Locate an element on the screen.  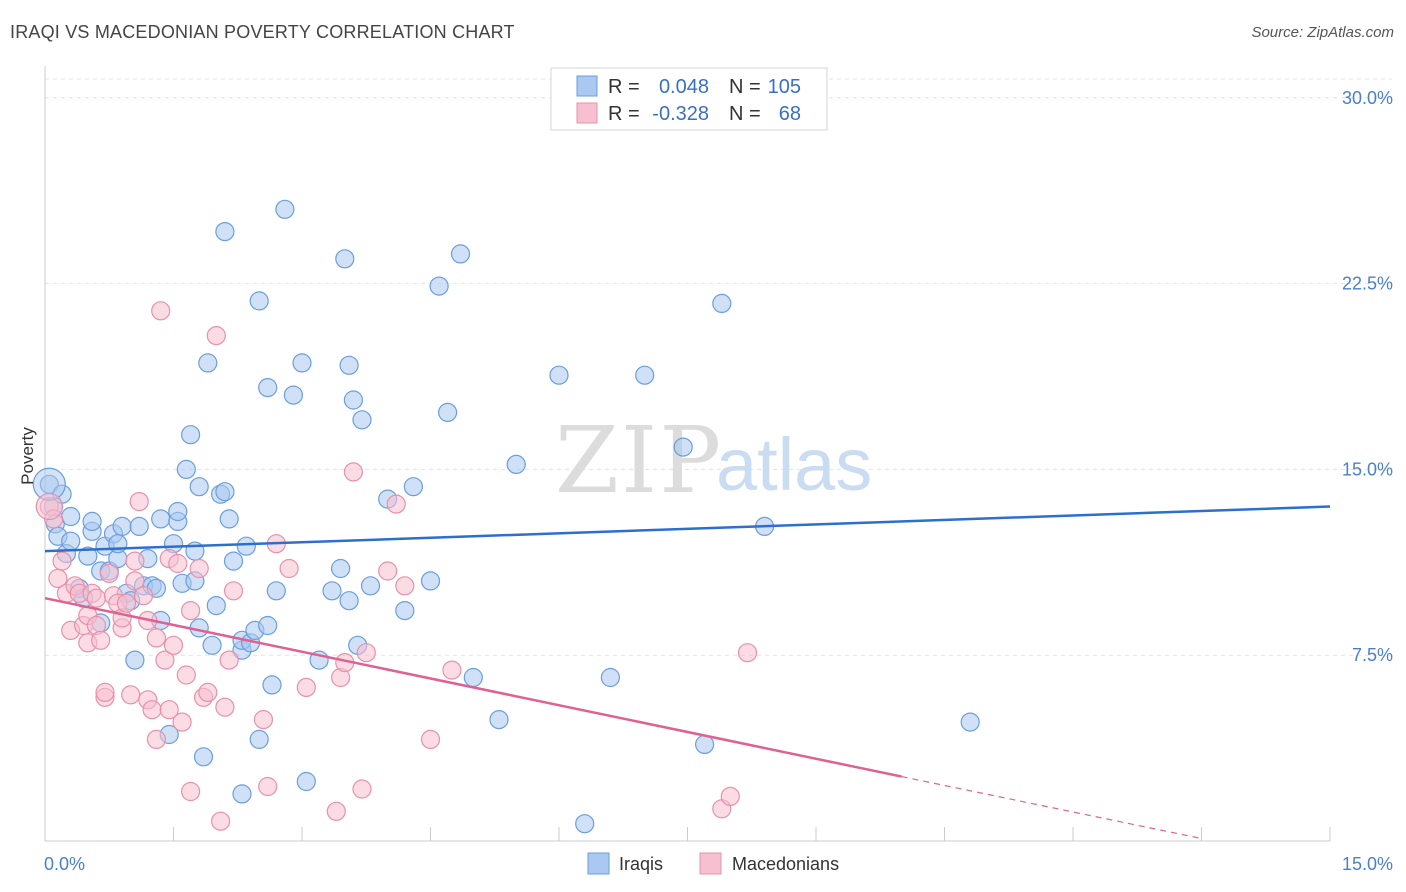
bottom-legend-label-iraqis: Iraqis is located at coordinates (641, 864).